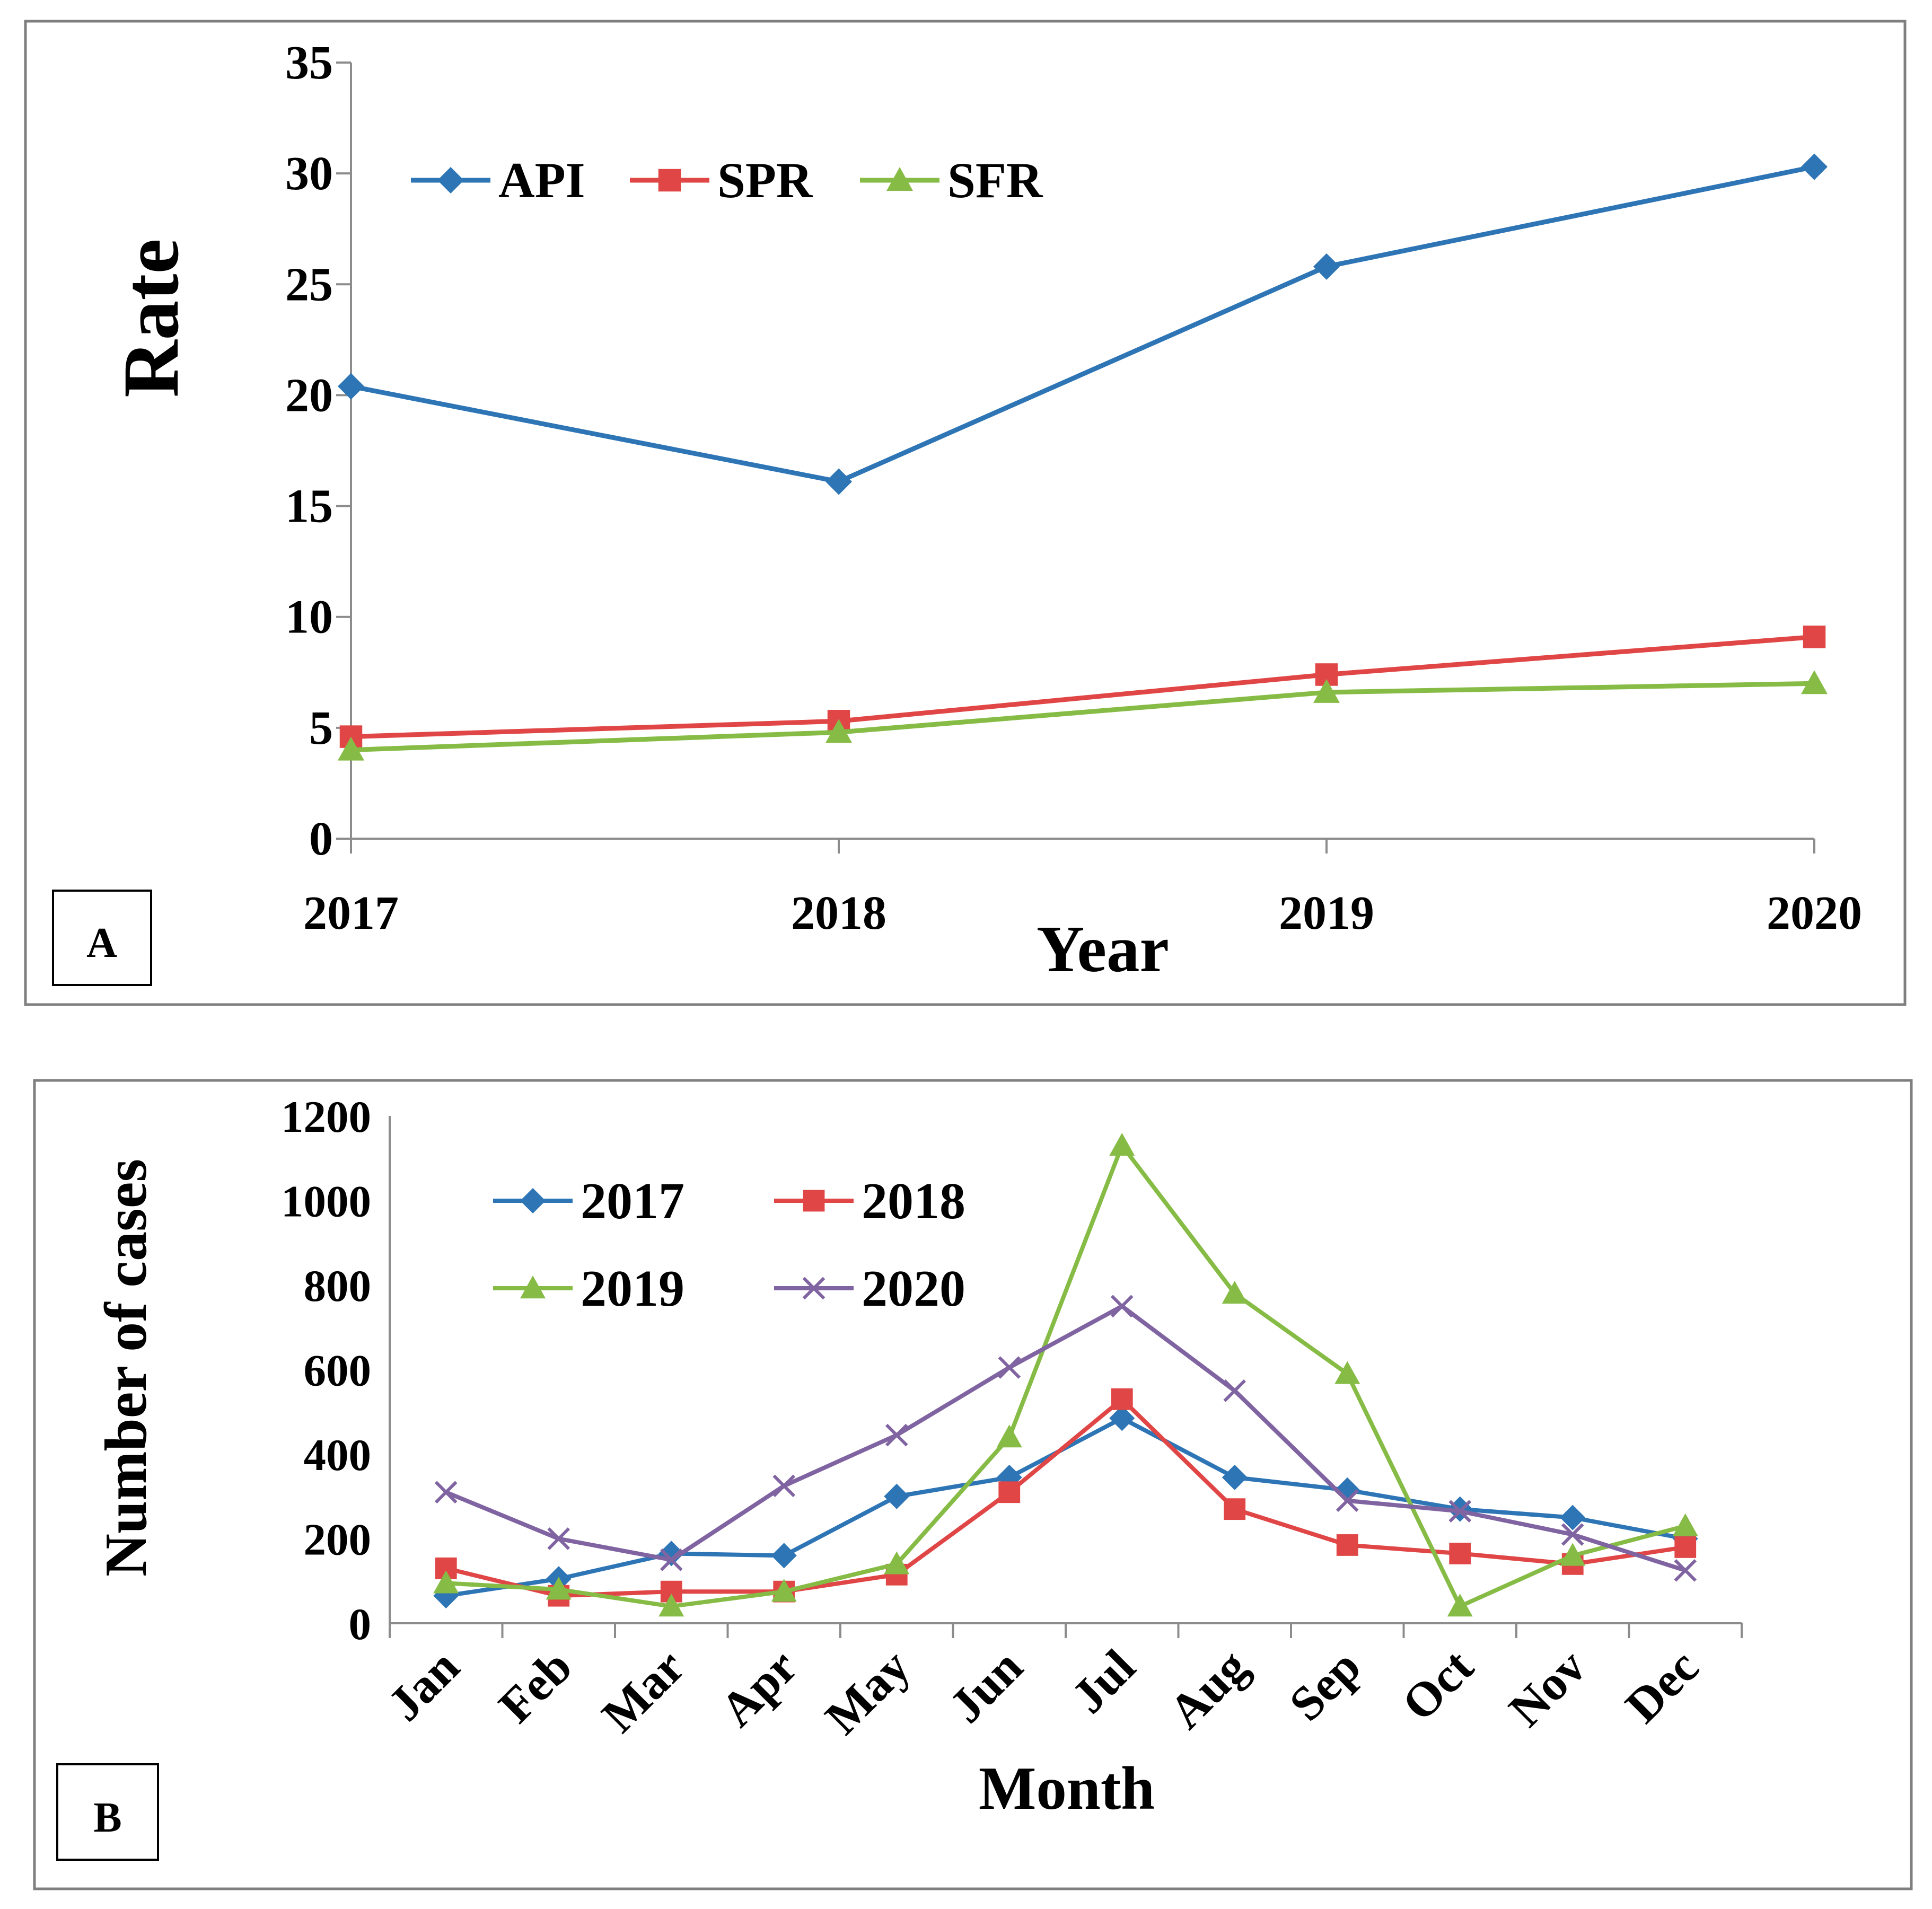  Describe the element at coordinates (913, 1201) in the screenshot. I see `legend-2018-label: 2018` at that location.